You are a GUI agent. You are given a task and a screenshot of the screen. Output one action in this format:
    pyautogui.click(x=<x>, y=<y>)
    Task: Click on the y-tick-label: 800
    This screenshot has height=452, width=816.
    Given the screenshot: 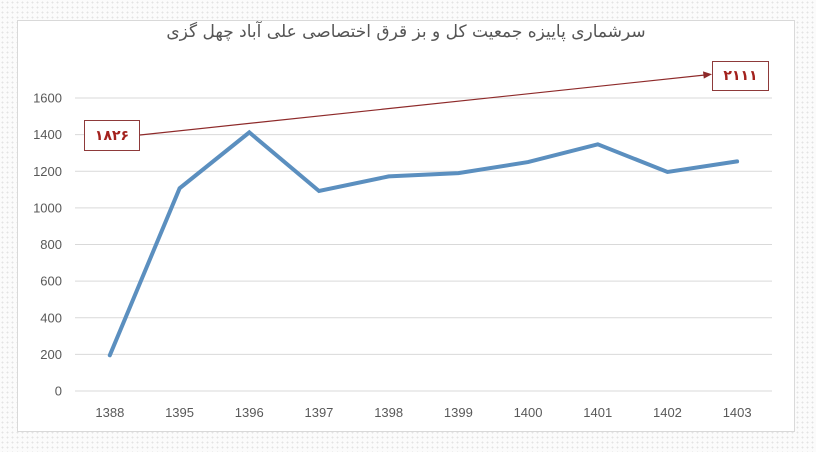 What is the action you would take?
    pyautogui.click(x=51, y=244)
    